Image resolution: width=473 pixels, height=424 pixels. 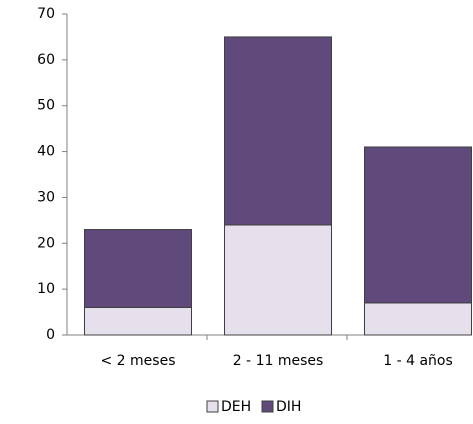 I want to click on y-tick-label: 60, so click(x=46, y=60).